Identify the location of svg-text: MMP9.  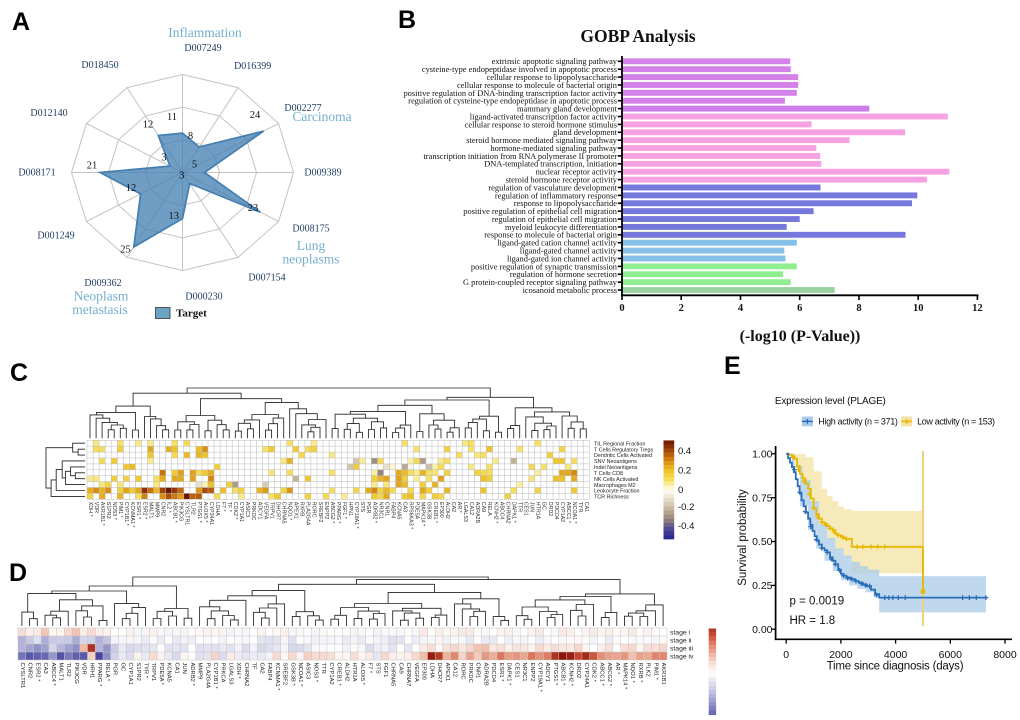
(200, 671).